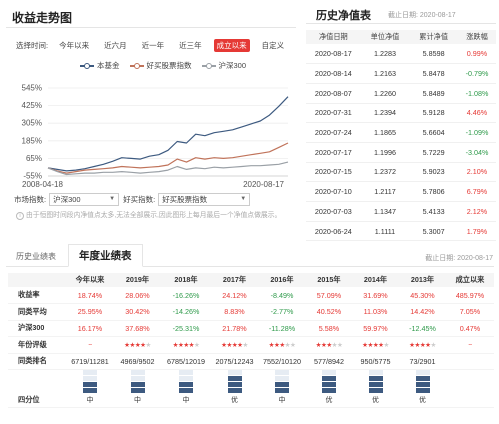 This screenshot has width=499, height=424. I want to click on trend-title: 收益走势图, so click(42, 18).